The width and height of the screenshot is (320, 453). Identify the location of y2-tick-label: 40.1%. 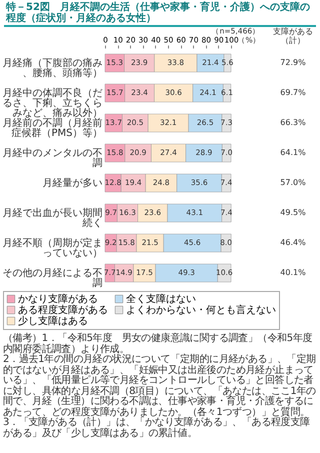
(293, 272).